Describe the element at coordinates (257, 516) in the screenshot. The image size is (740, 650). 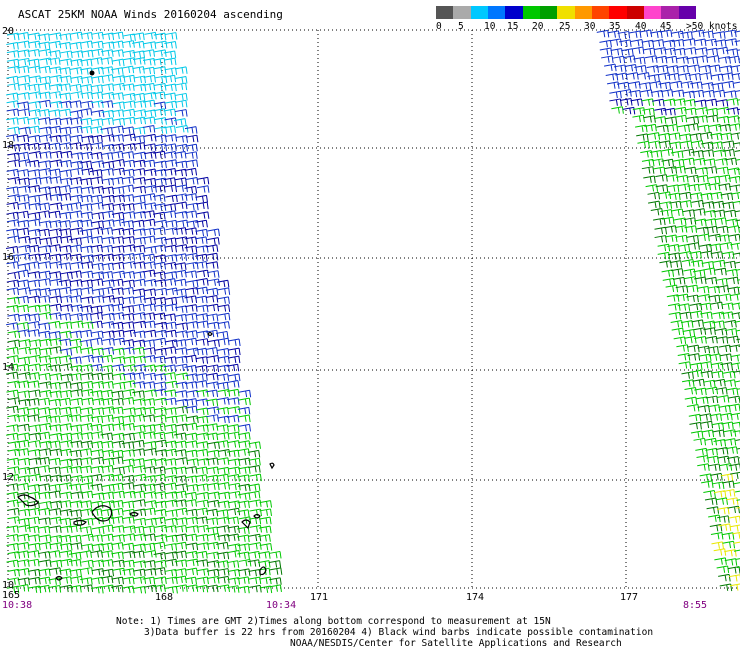
I see `island-outline` at that location.